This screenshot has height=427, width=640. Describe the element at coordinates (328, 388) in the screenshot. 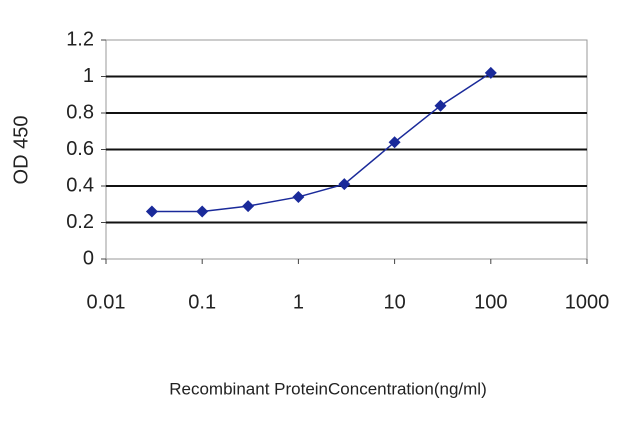

I see `x-axis-label: Recombinant ProteinConcentration(ng/ml)` at that location.